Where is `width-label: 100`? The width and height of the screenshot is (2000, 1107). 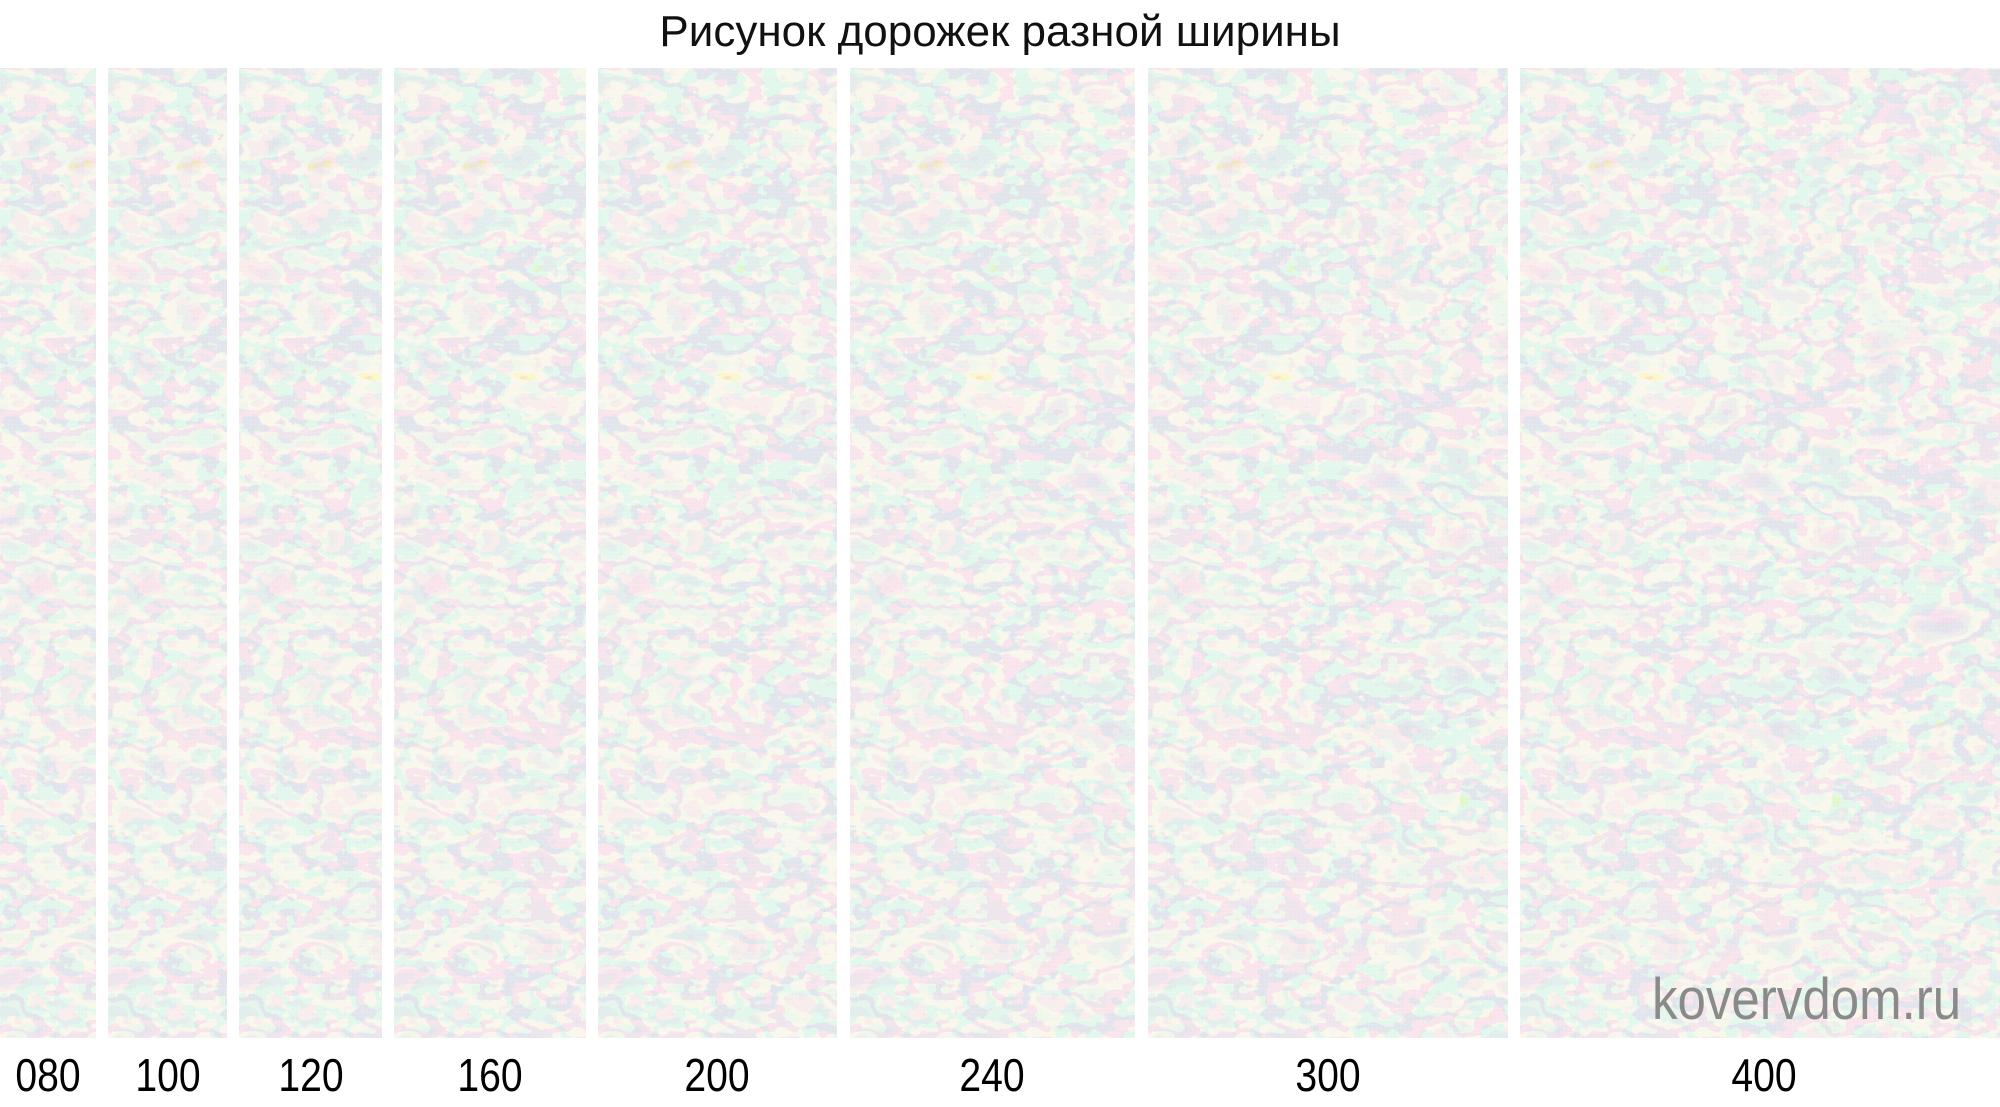
width-label: 100 is located at coordinates (168, 1075).